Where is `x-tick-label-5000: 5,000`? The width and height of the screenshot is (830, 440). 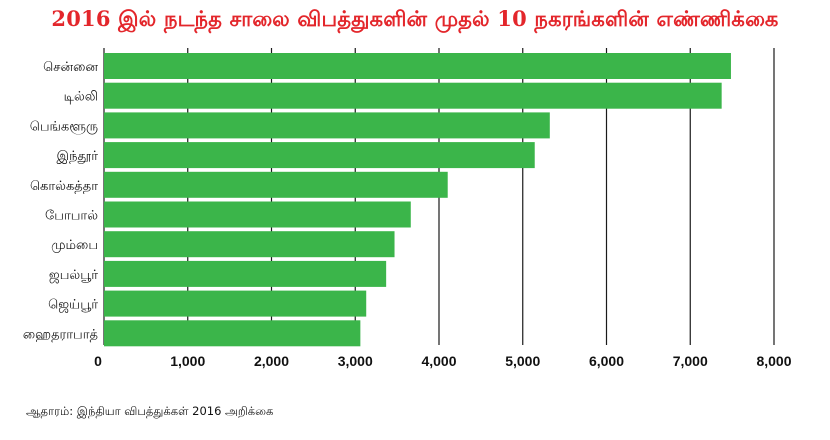 x-tick-label-5000: 5,000 is located at coordinates (522, 361).